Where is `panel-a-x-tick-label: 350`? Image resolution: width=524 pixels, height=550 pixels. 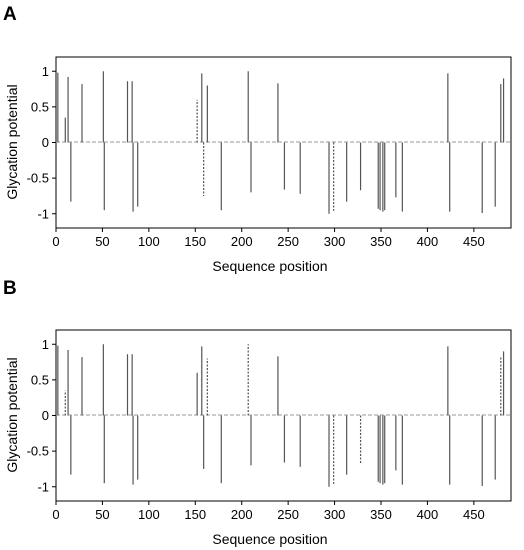 panel-a-x-tick-label: 350 is located at coordinates (381, 241).